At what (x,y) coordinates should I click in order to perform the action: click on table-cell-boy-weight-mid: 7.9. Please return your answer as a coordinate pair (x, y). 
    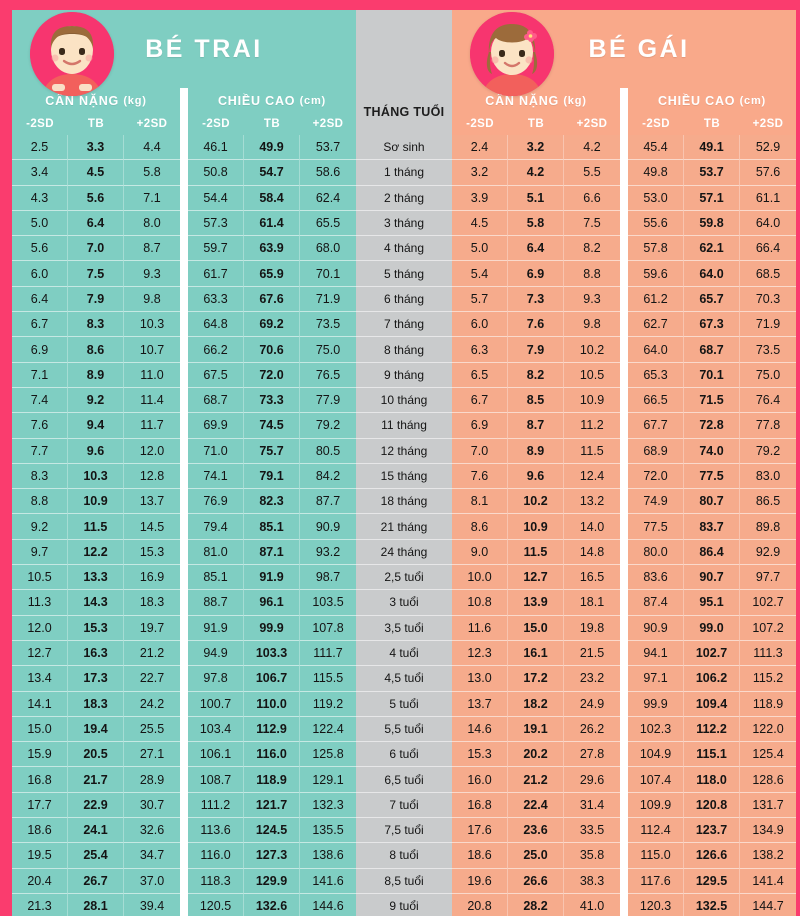
    Looking at the image, I should click on (96, 299).